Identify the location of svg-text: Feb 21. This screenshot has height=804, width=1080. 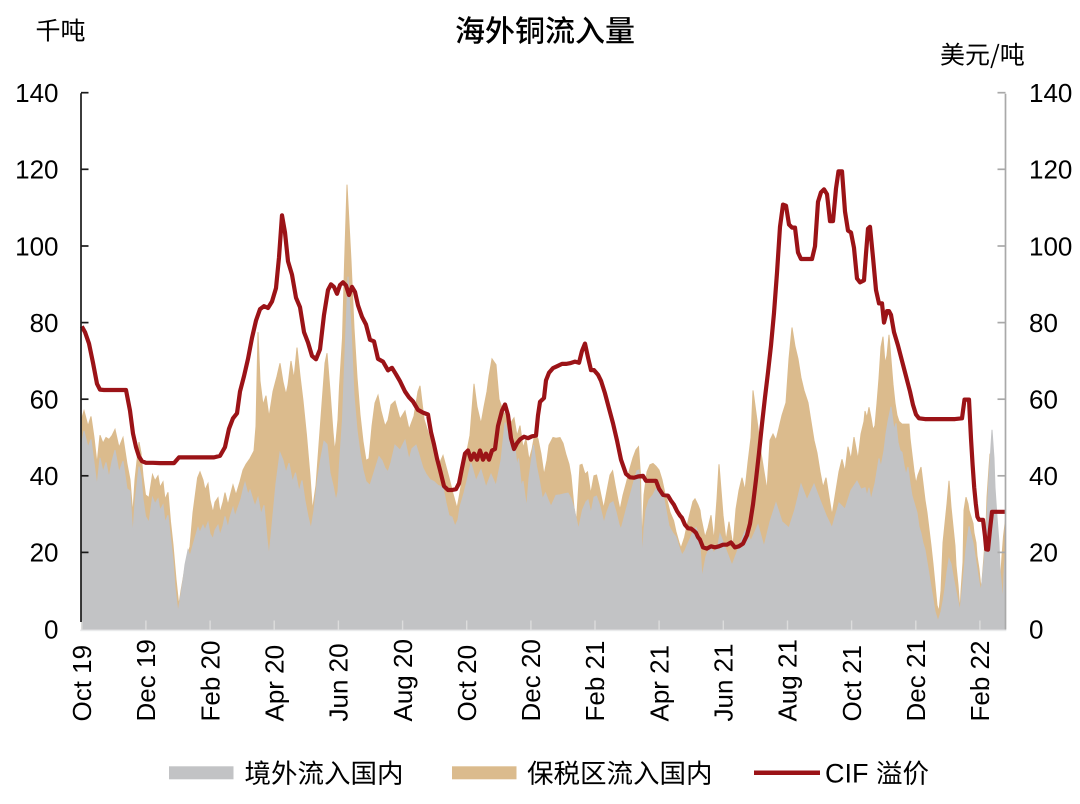
(595, 681).